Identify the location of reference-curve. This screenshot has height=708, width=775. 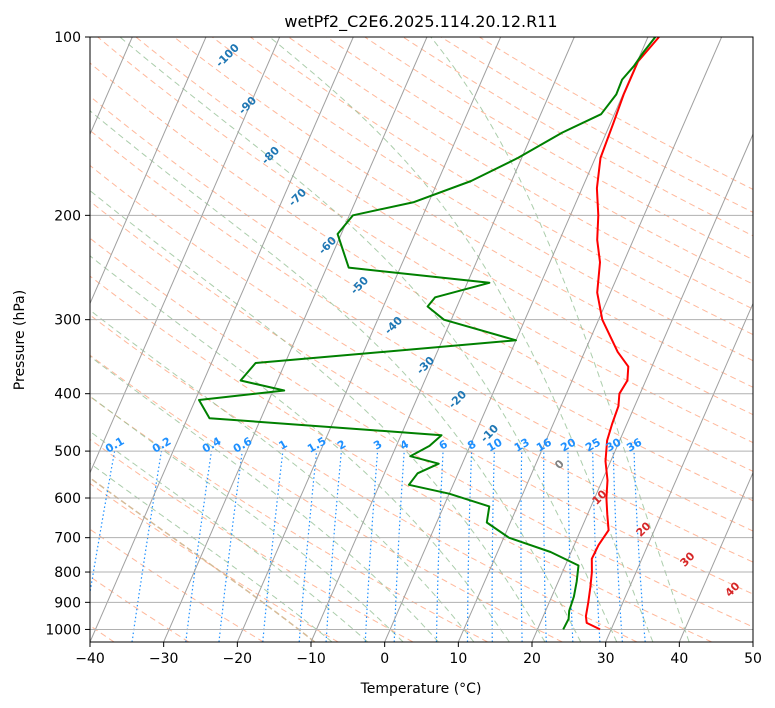
(203, 559).